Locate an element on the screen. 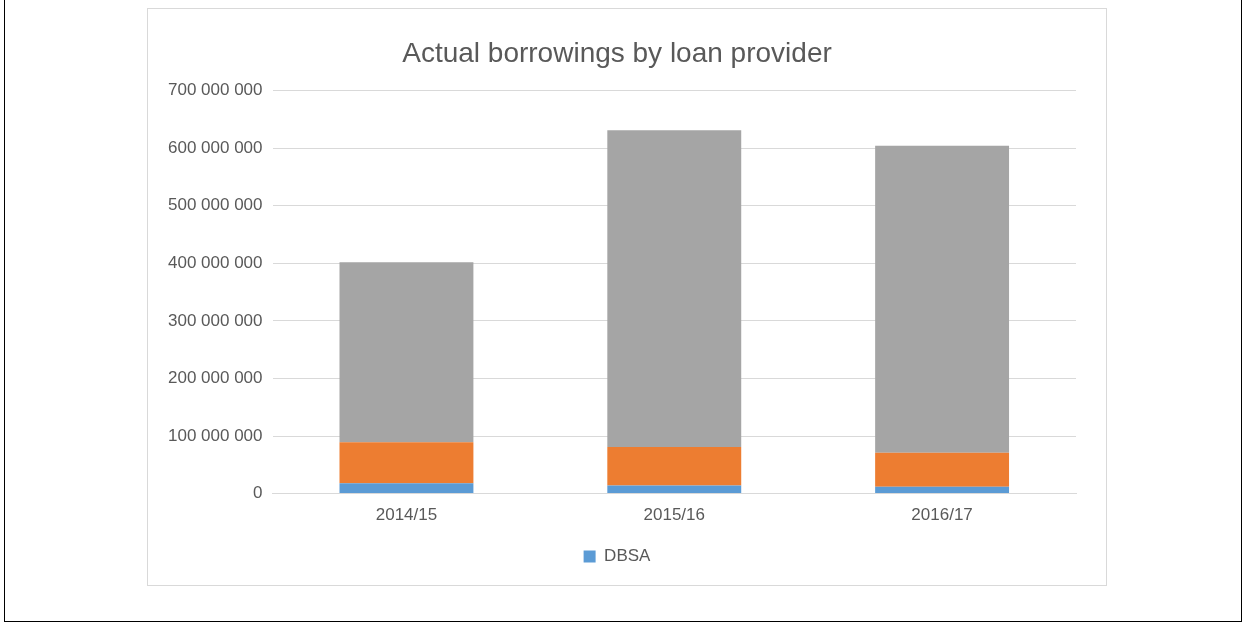  legend-label: DBSA is located at coordinates (628, 556).